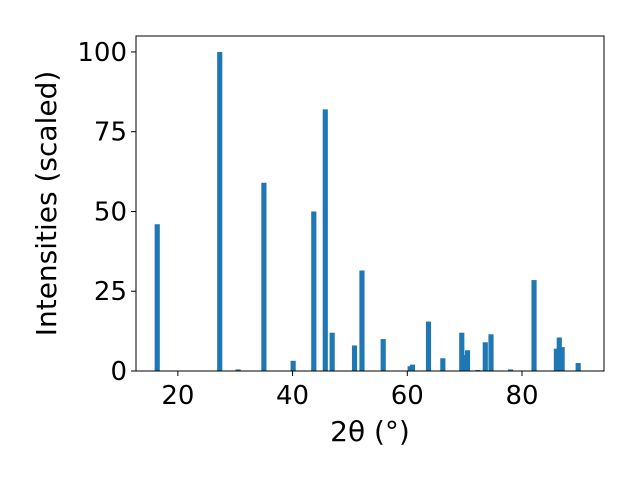 Image resolution: width=640 pixels, height=485 pixels. Describe the element at coordinates (110, 212) in the screenshot. I see `y-tick-label-2: 50` at that location.